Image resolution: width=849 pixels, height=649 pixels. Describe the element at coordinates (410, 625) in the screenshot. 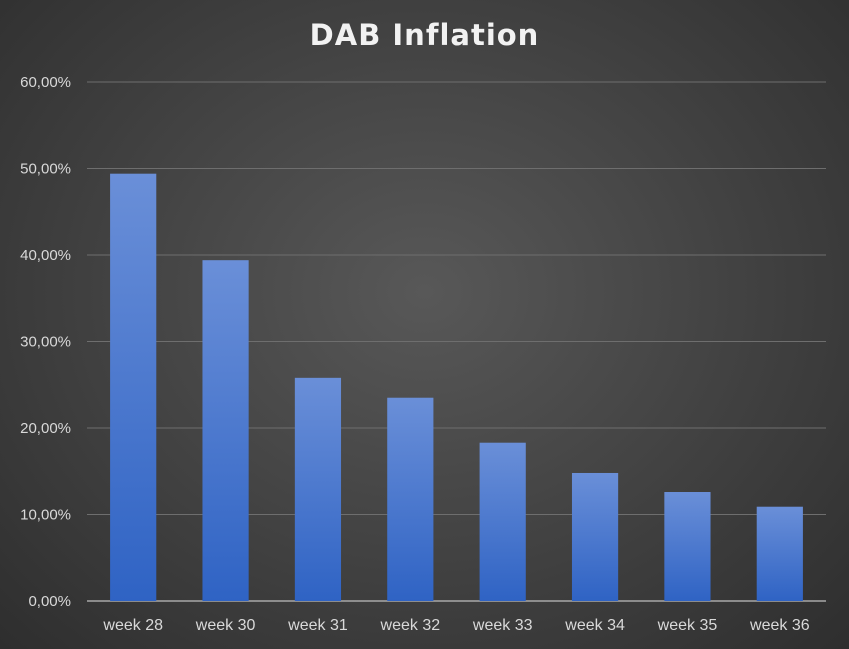

I see `x-tick-label: week 32` at that location.